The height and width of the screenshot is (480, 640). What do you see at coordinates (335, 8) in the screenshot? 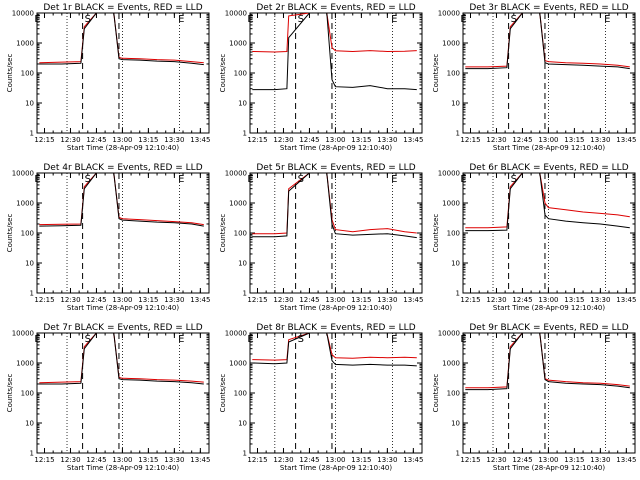
I see `panel-title: Det 2r BLACK = Events, RED = LLD` at bounding box center [335, 8].